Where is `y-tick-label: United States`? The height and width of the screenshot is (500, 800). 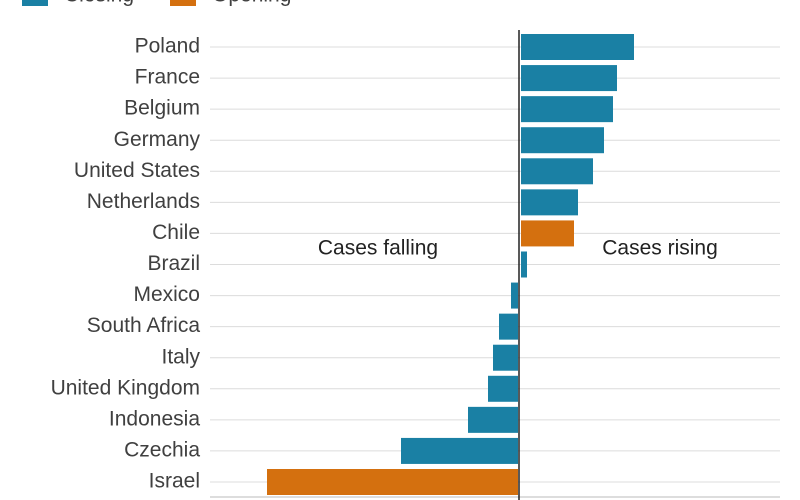
y-tick-label: United States is located at coordinates (137, 170).